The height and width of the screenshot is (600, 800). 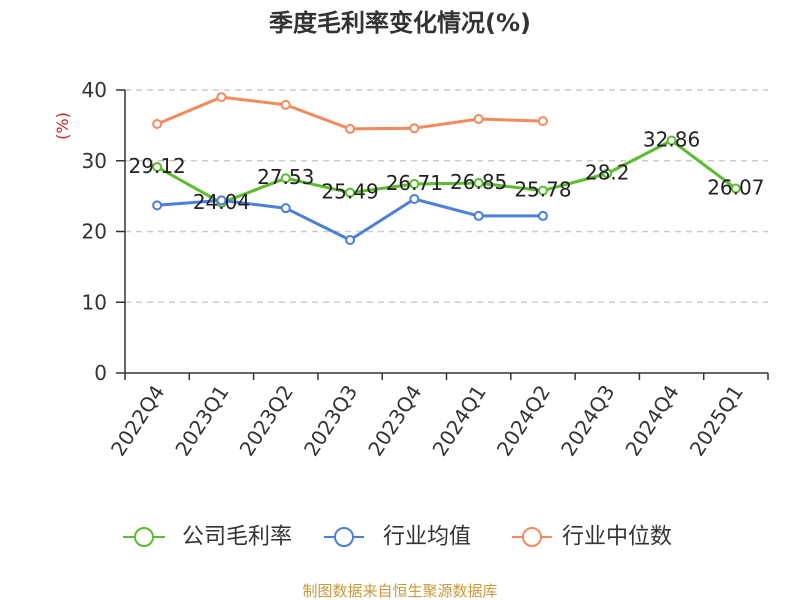 What do you see at coordinates (266, 421) in the screenshot?
I see `x-tick-label: 2023Q2` at bounding box center [266, 421].